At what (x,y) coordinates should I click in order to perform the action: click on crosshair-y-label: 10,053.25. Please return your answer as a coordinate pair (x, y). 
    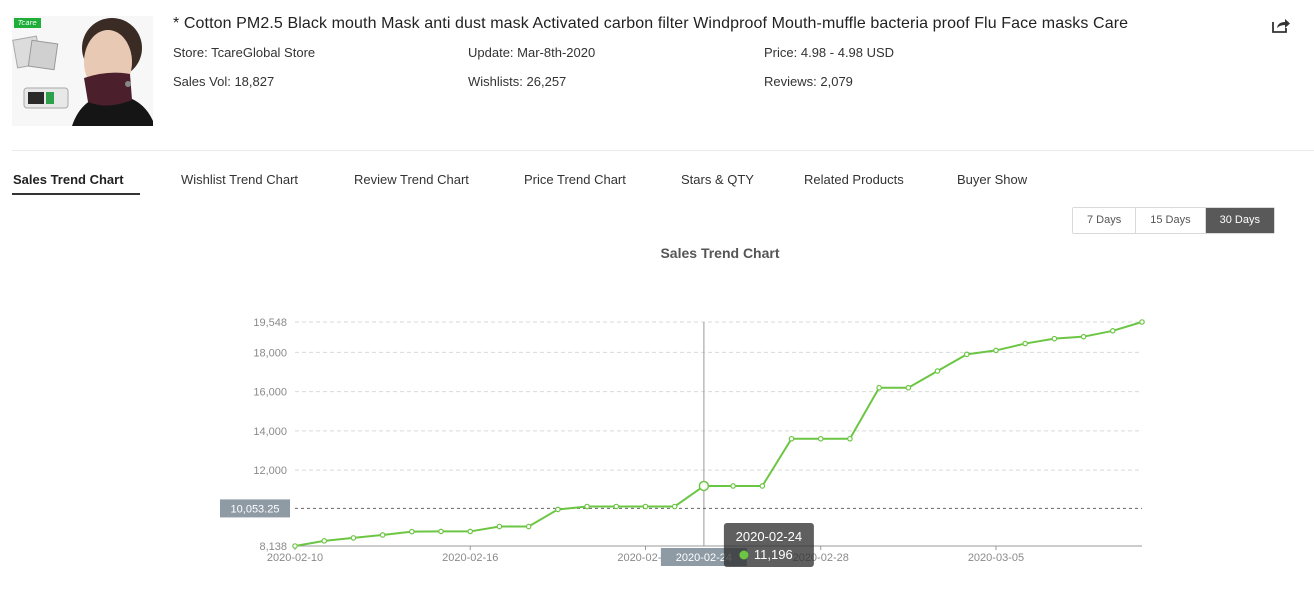
    Looking at the image, I should click on (255, 509).